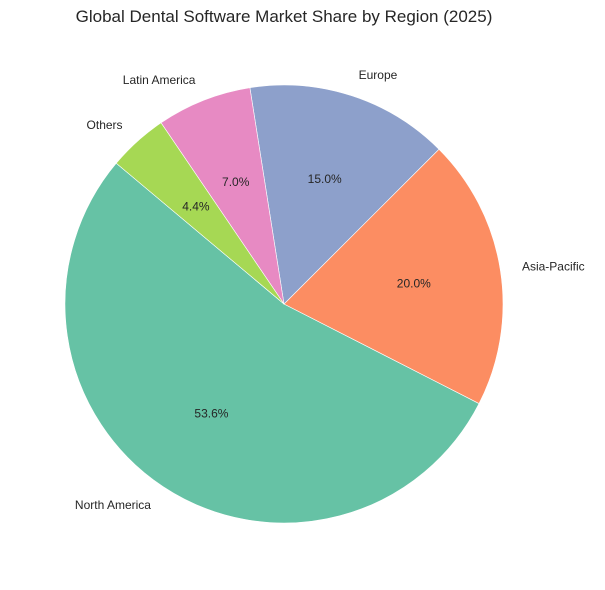 This screenshot has height=590, width=605. Describe the element at coordinates (344, 194) in the screenshot. I see `slice-europe` at that location.